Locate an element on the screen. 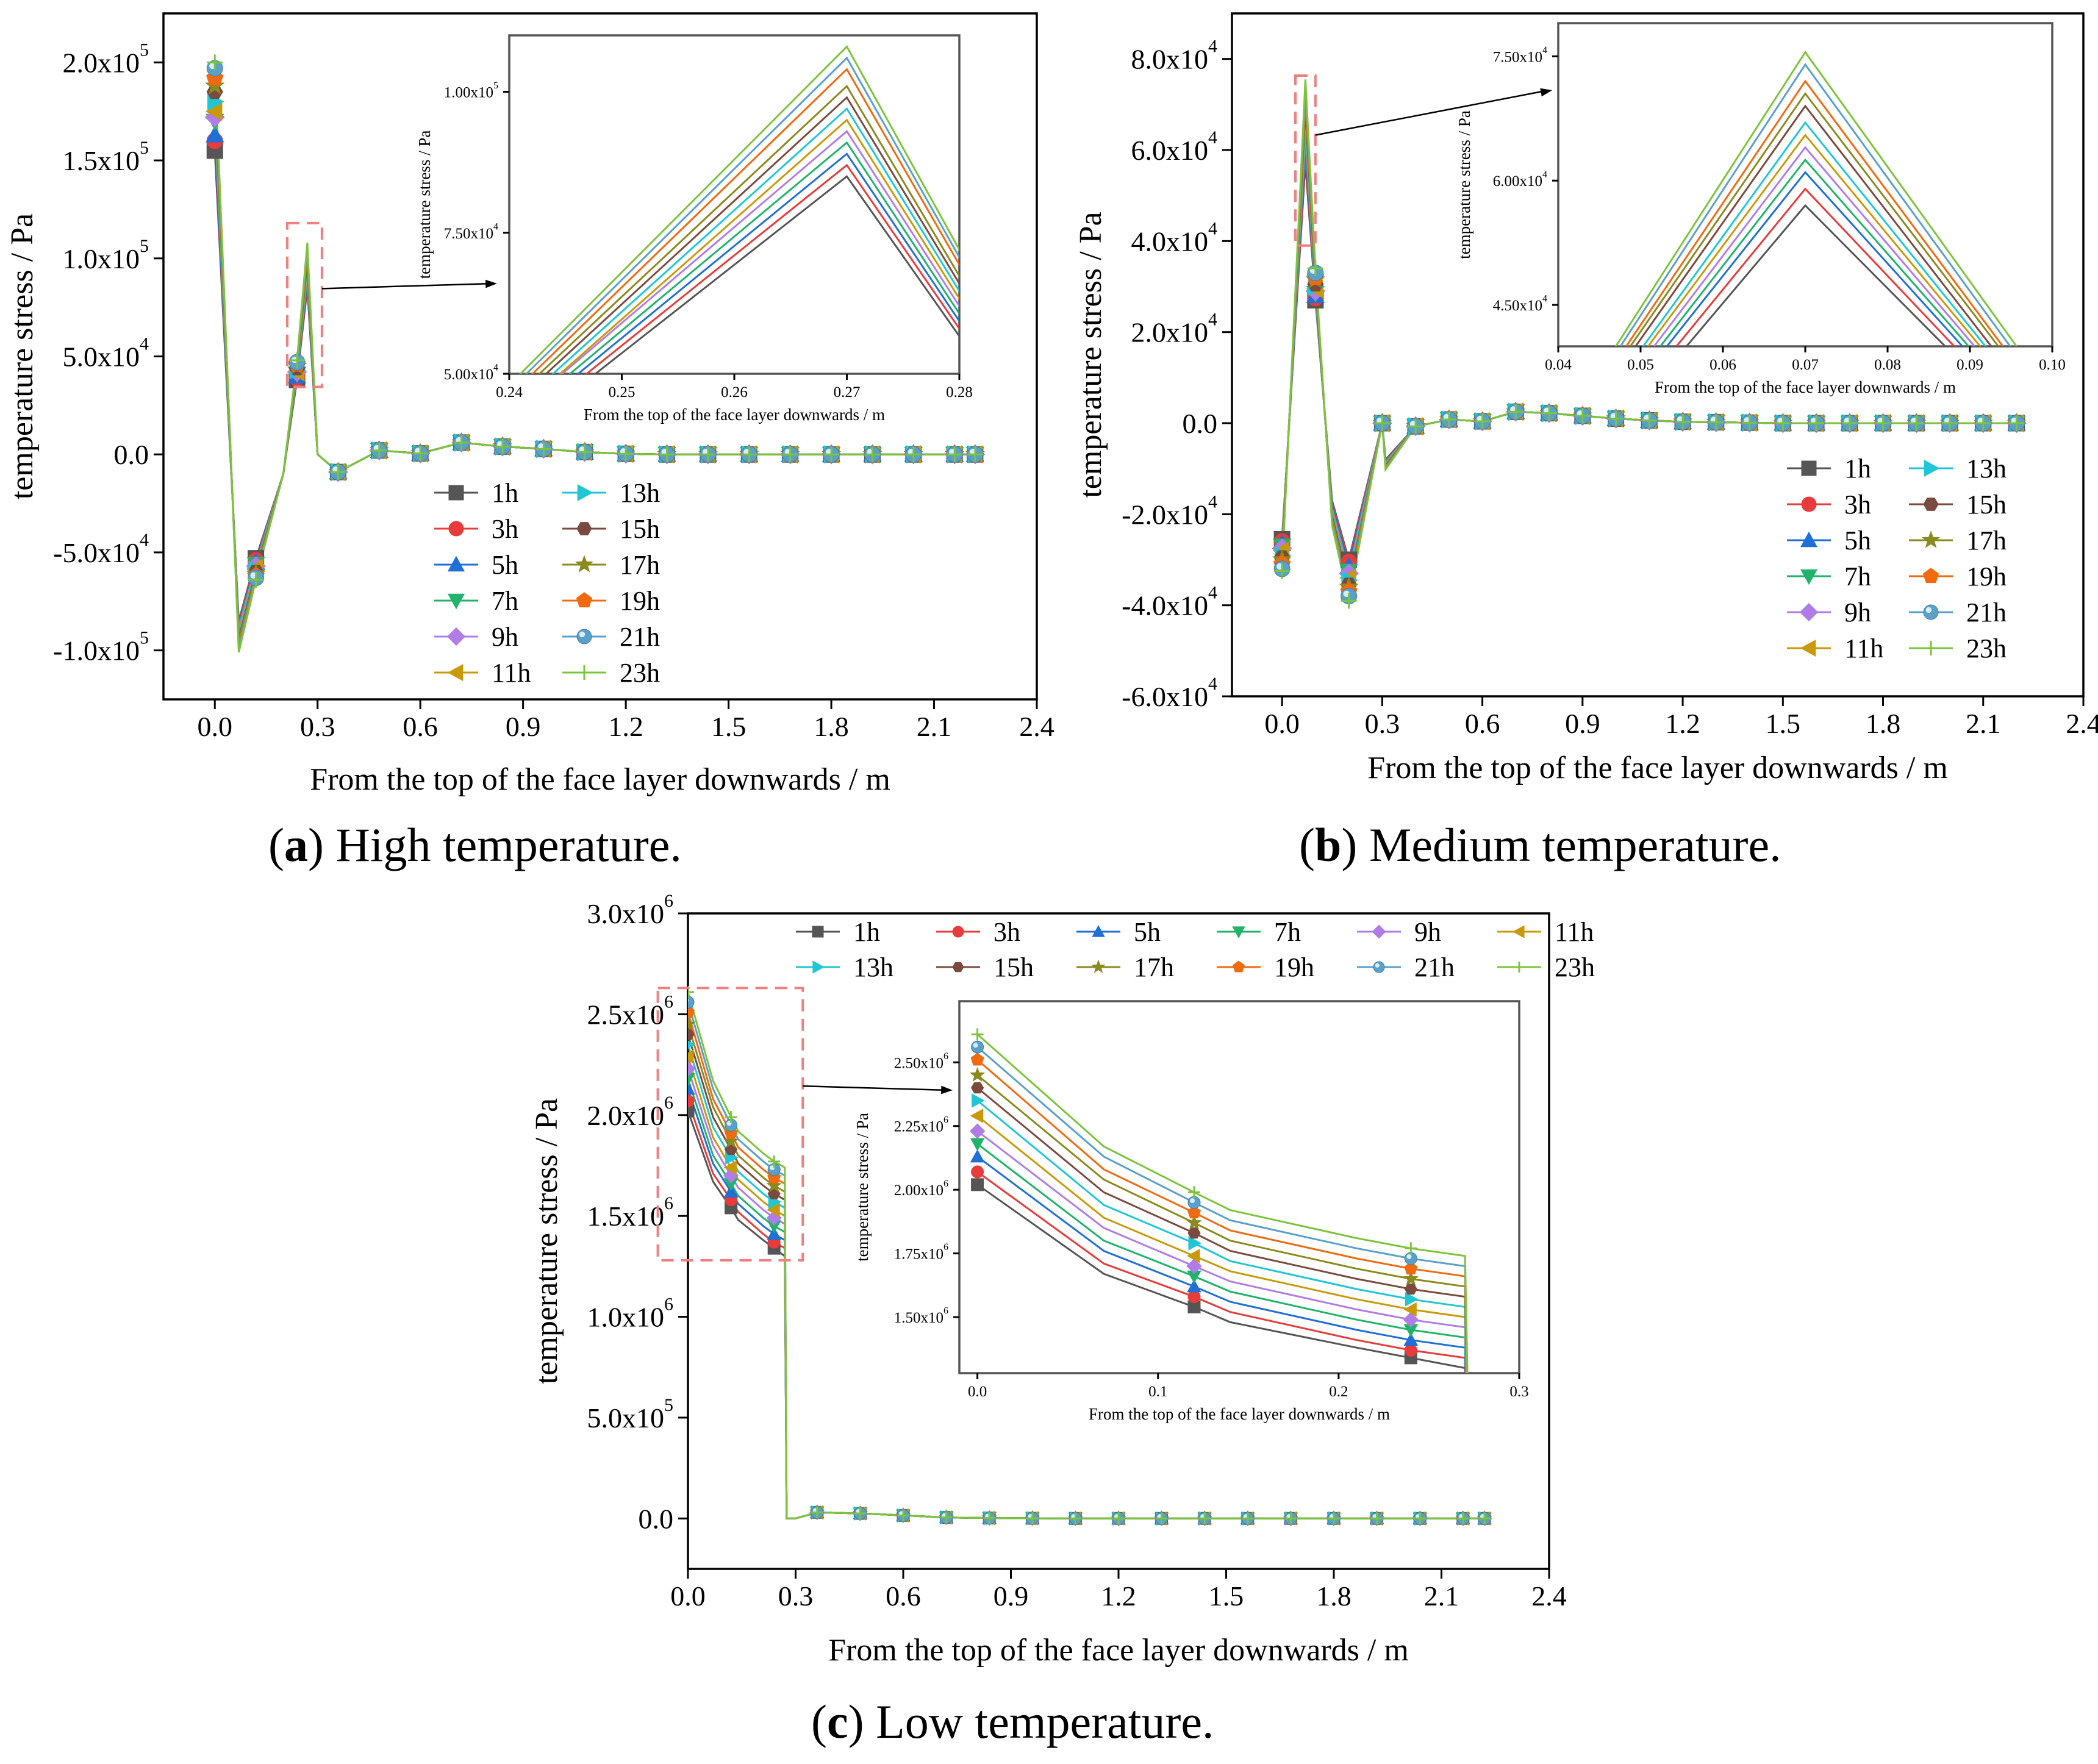 The height and width of the screenshot is (1764, 2098). inset-x-tick-label: 0.08 is located at coordinates (1888, 365).